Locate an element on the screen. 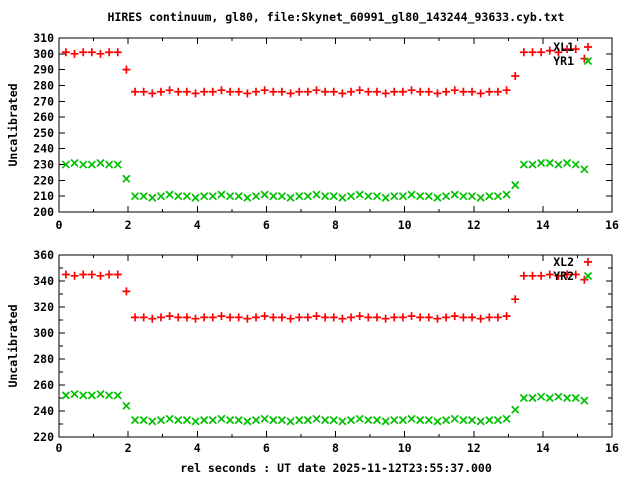 The height and width of the screenshot is (480, 640). series-YR2-points is located at coordinates (325, 407).